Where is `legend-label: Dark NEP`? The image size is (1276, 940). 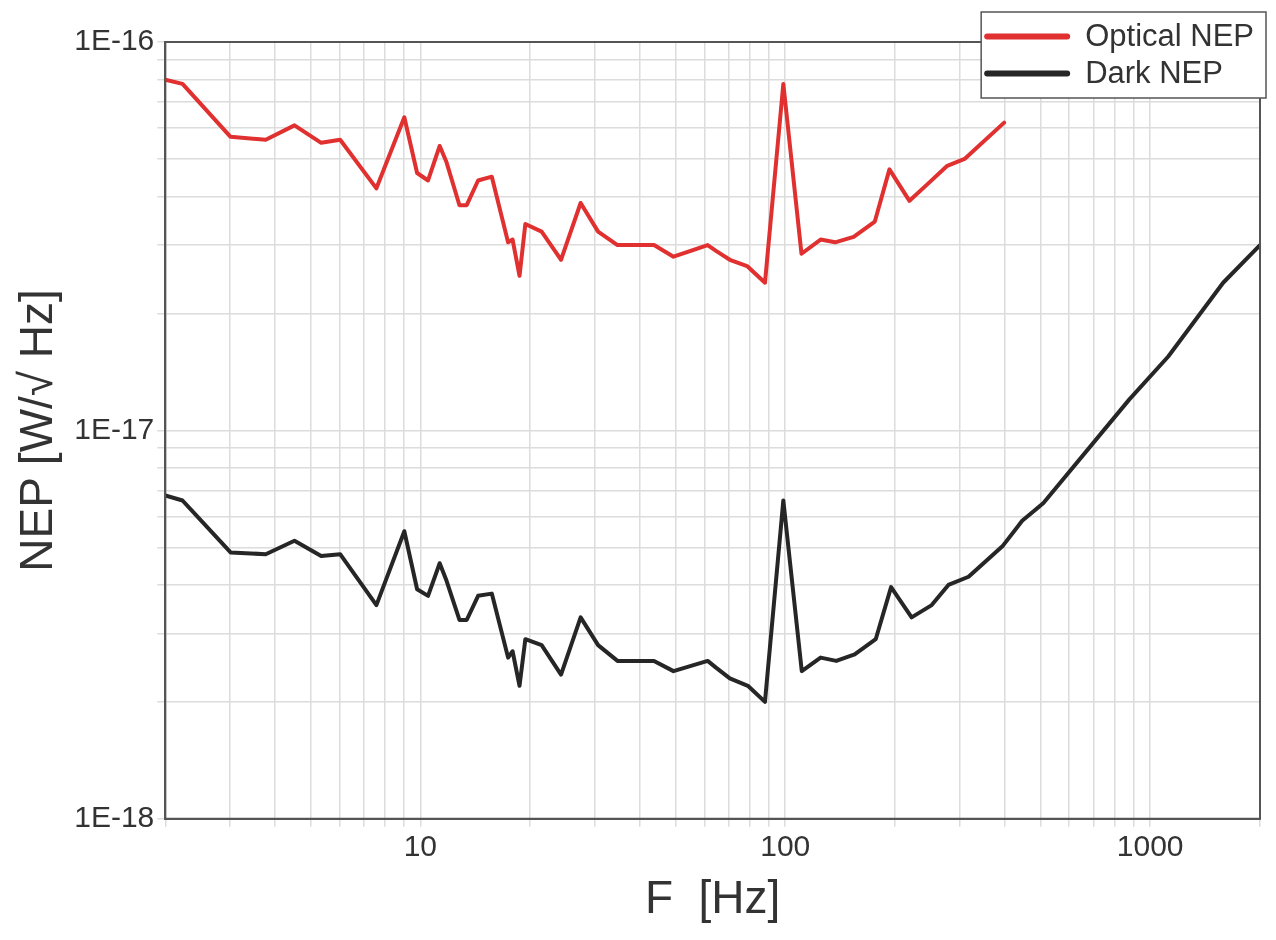 legend-label: Dark NEP is located at coordinates (1154, 73).